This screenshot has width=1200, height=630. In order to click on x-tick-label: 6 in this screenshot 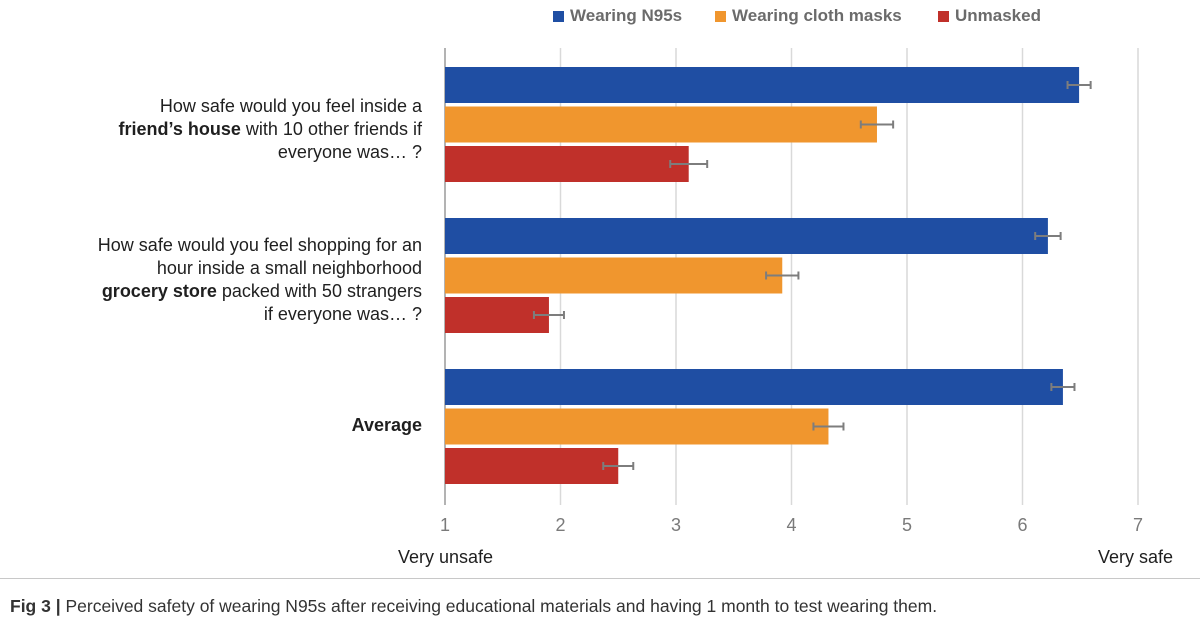, I will do `click(1022, 525)`.